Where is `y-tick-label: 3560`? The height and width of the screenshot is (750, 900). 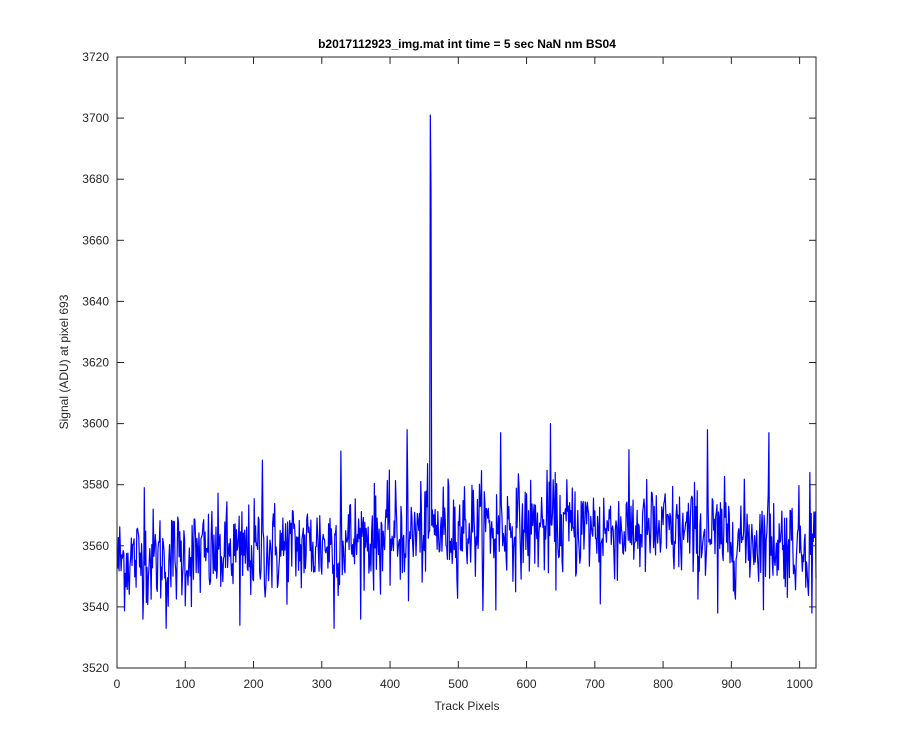 y-tick-label: 3560 is located at coordinates (95, 546).